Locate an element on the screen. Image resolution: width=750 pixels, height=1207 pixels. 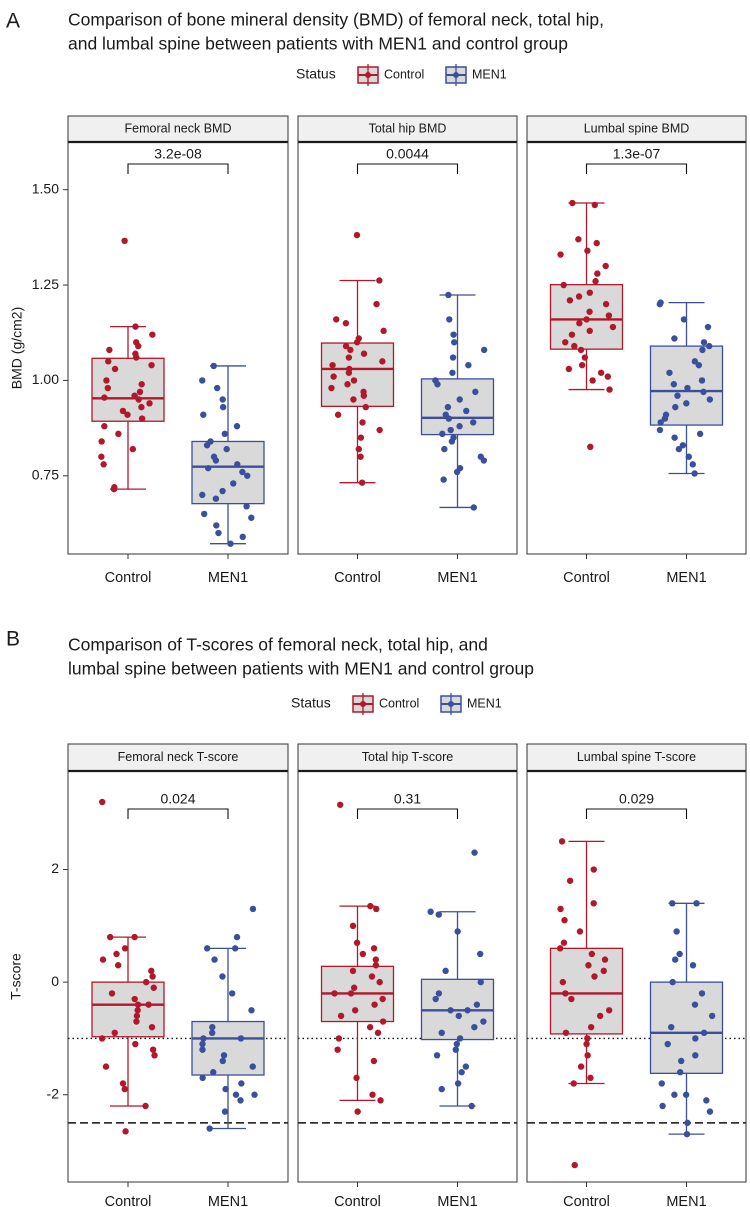
bracket-line is located at coordinates (178, 813).